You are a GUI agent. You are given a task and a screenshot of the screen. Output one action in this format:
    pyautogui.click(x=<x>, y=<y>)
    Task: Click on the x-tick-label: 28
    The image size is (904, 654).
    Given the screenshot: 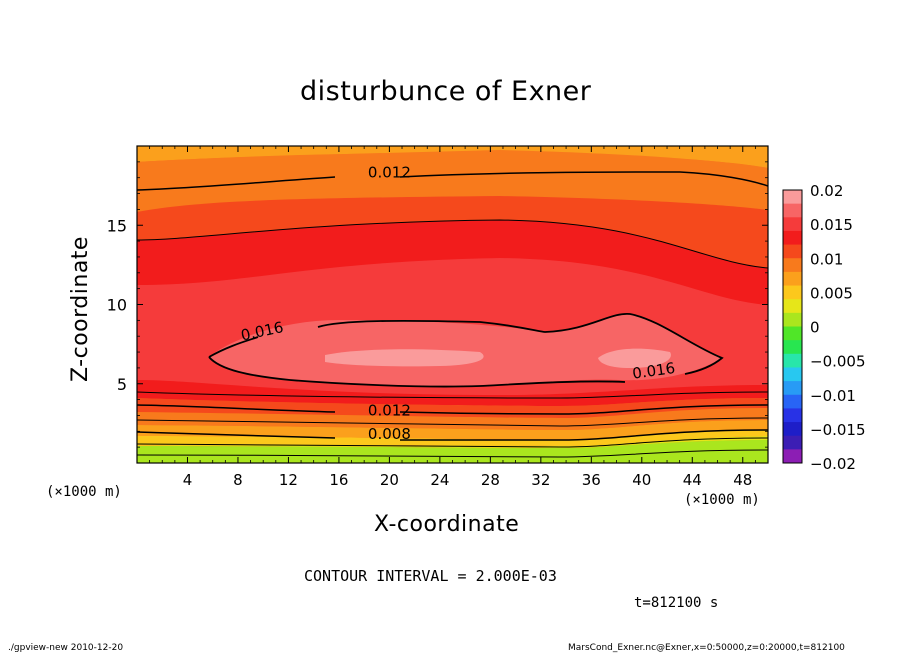 What is the action you would take?
    pyautogui.click(x=490, y=480)
    